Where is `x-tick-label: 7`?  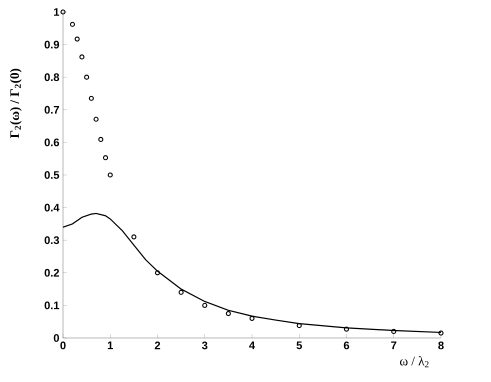 x-tick-label: 7 is located at coordinates (393, 346).